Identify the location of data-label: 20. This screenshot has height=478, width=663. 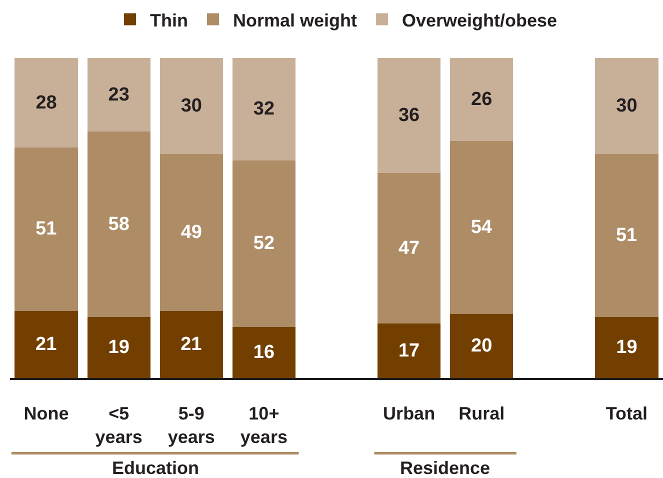
(481, 346).